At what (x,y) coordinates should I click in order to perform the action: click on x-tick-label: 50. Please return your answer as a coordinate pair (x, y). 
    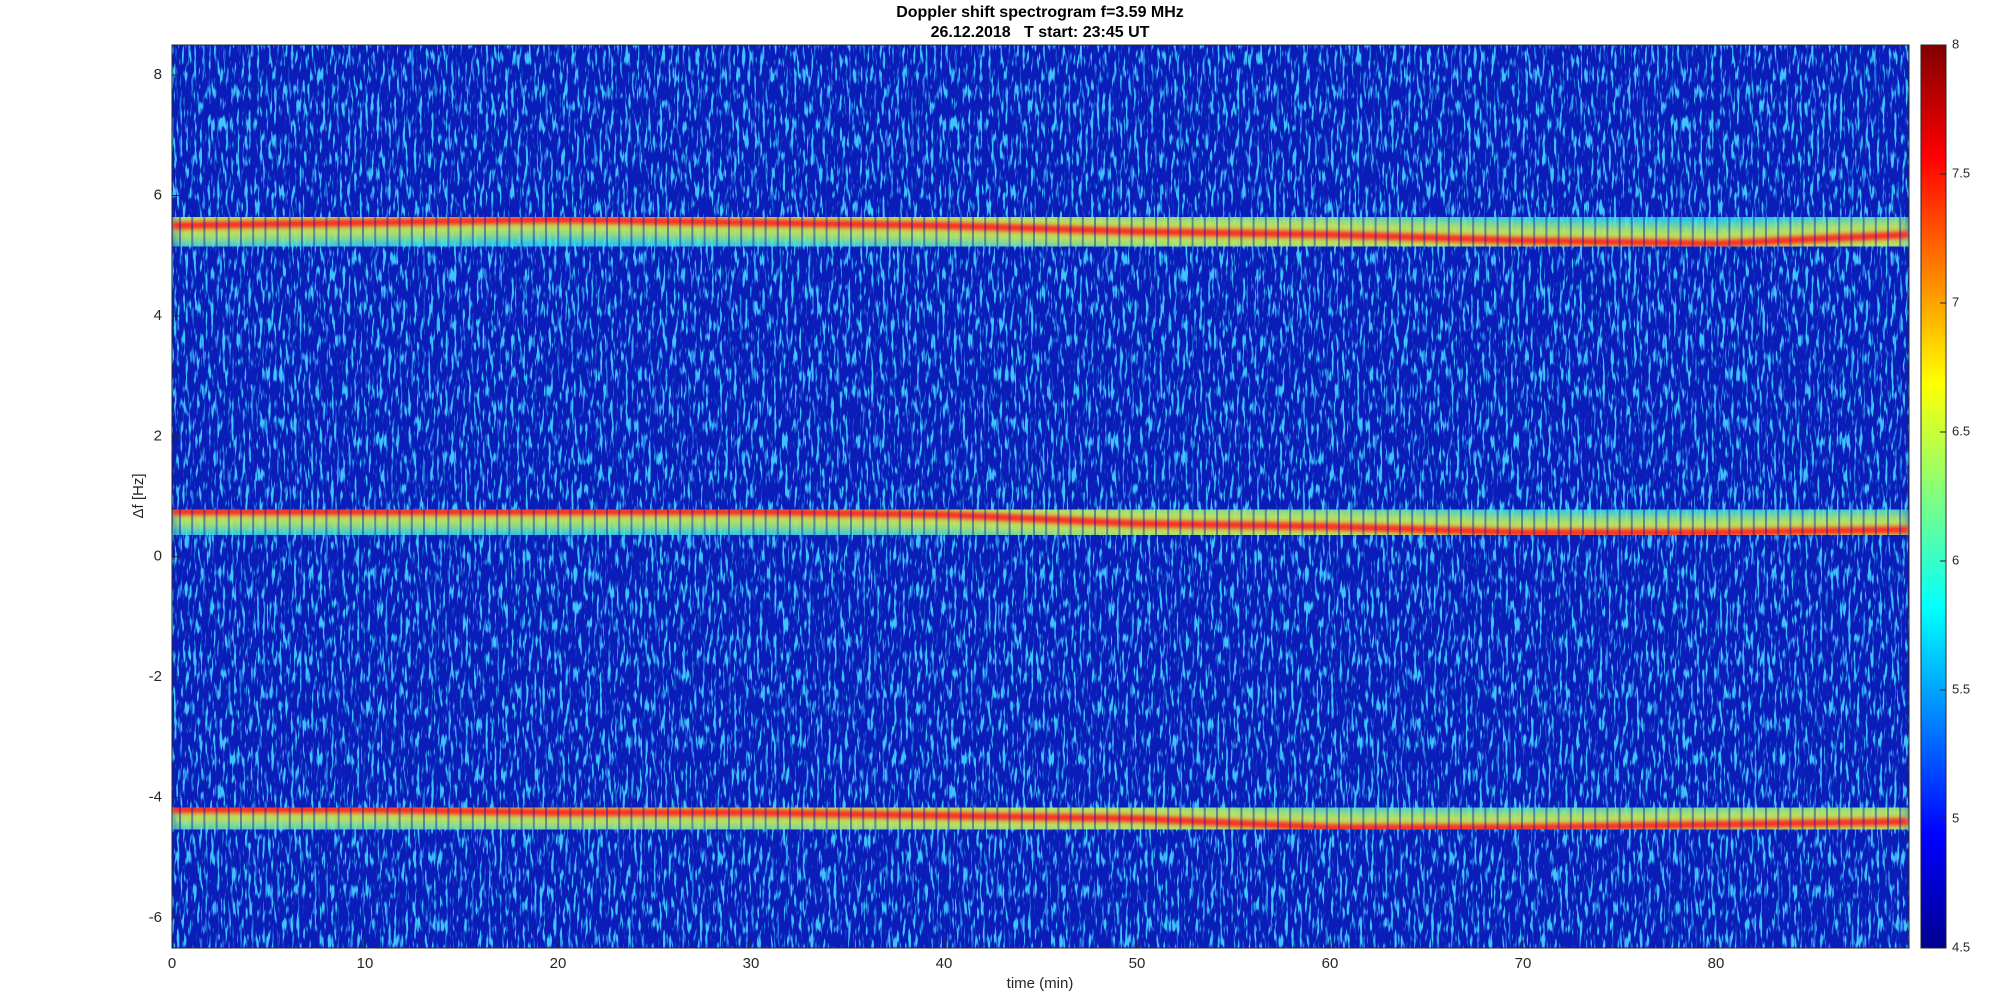
    Looking at the image, I should click on (1137, 963).